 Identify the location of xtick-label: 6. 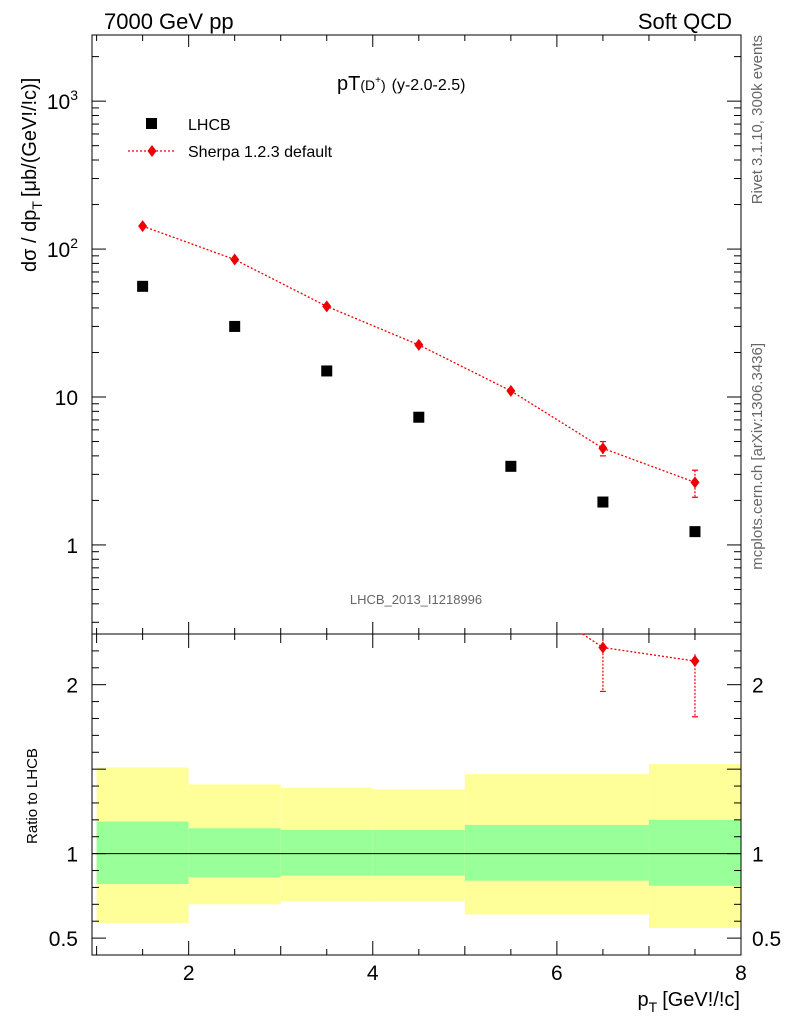
(557, 973).